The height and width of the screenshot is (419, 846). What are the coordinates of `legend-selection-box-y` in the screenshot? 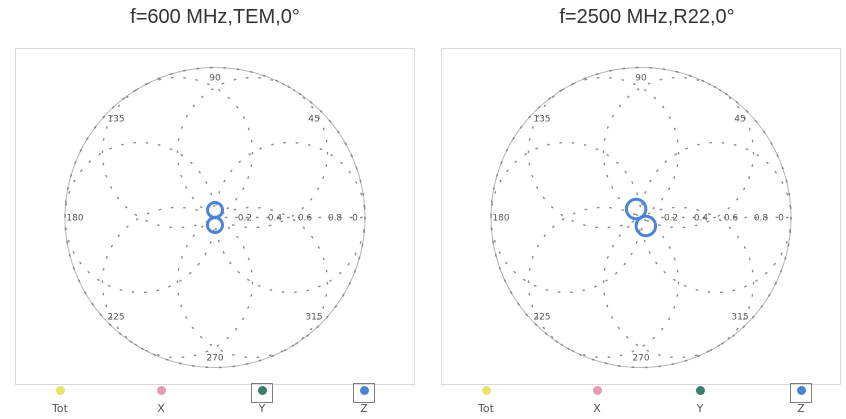 It's located at (262, 393).